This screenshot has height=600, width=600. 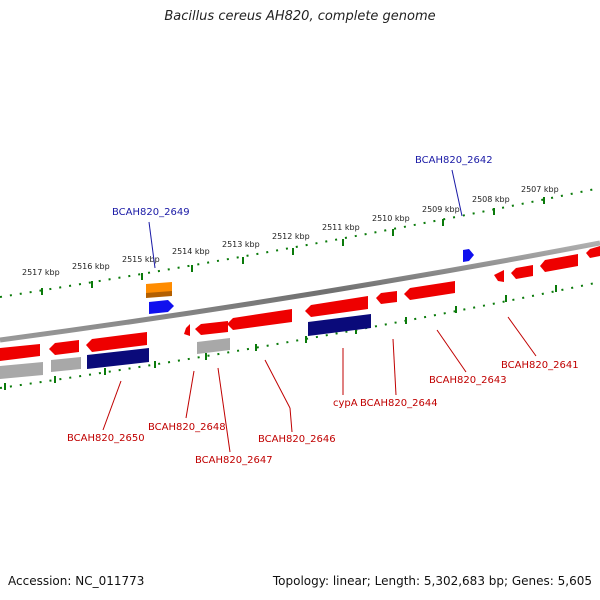 I want to click on gene-gray-left, so click(x=66, y=364).